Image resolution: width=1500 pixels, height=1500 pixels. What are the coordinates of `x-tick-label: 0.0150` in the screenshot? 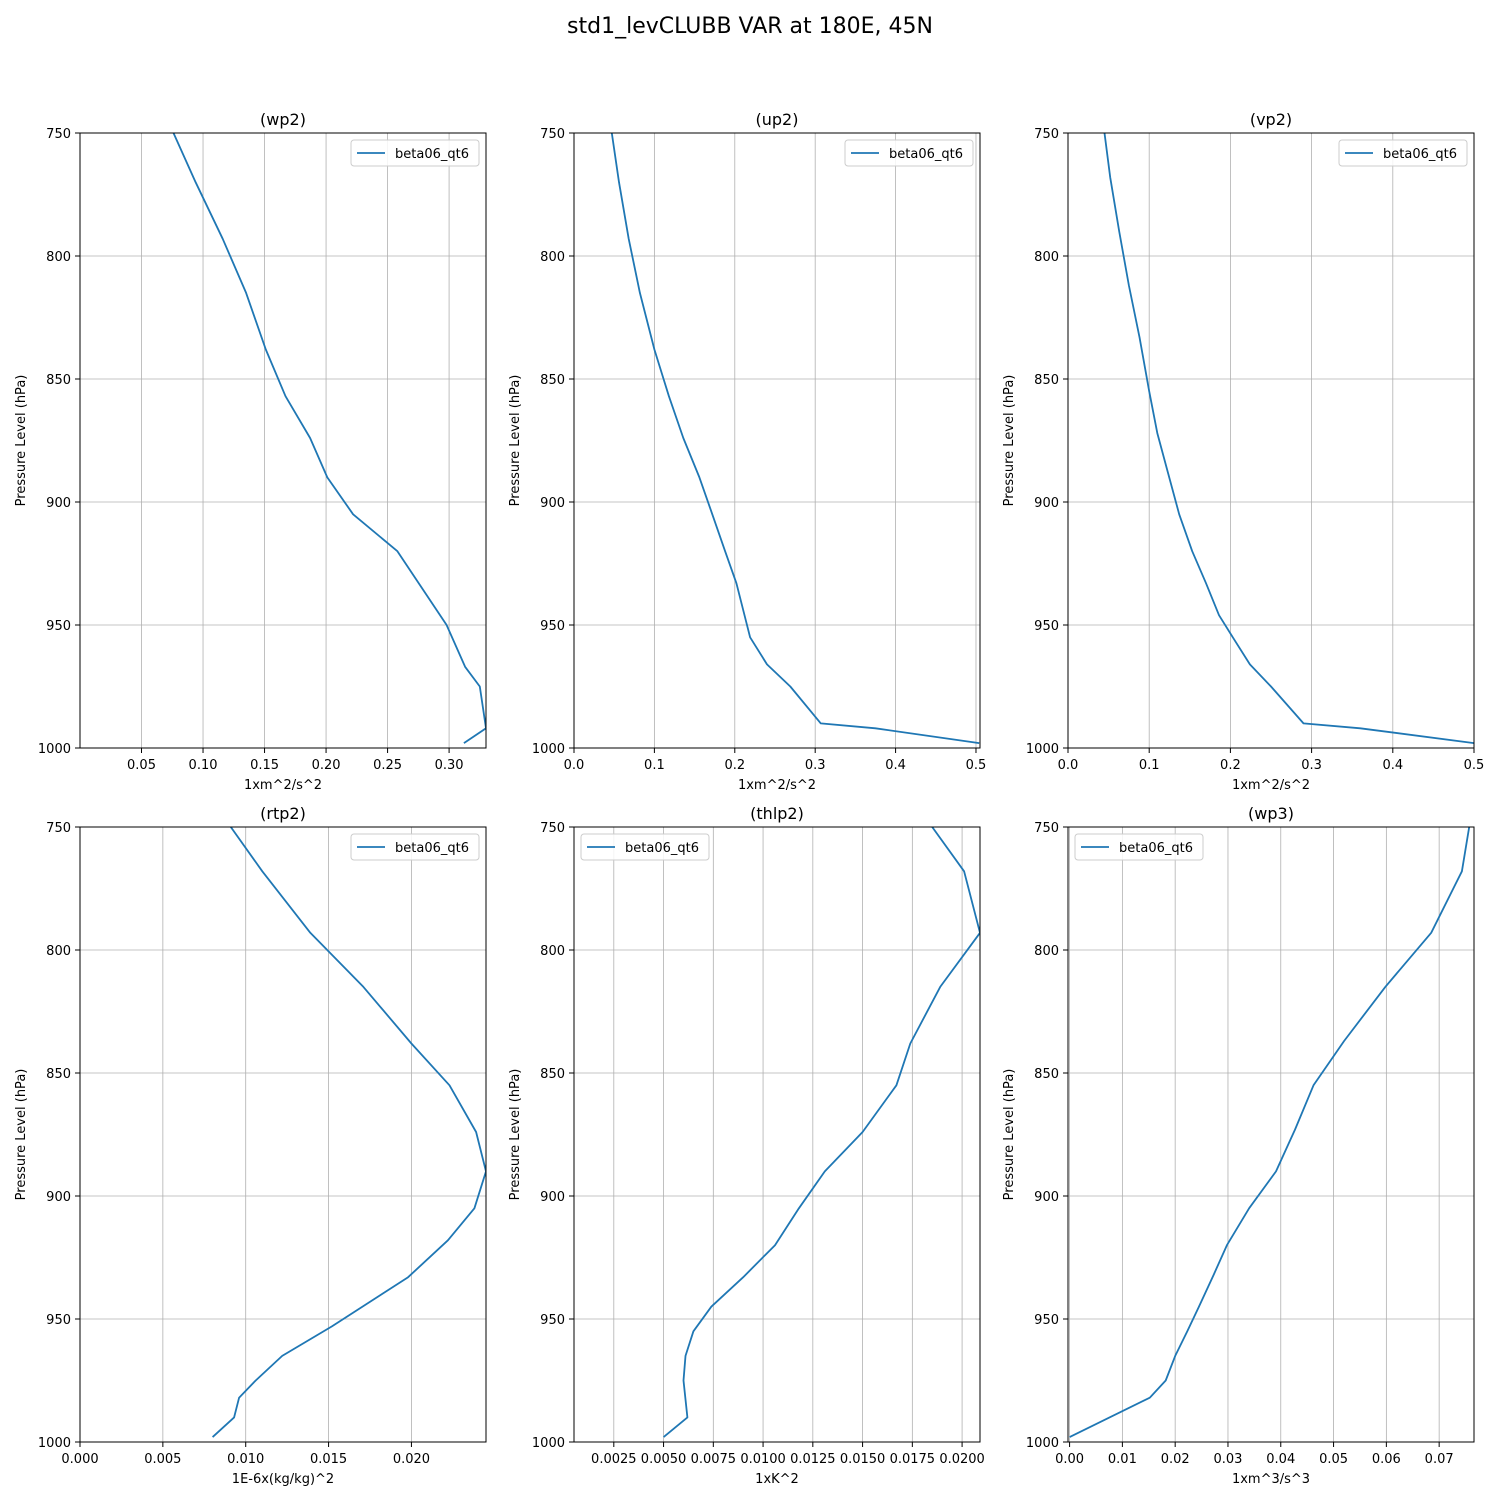 It's located at (863, 1459).